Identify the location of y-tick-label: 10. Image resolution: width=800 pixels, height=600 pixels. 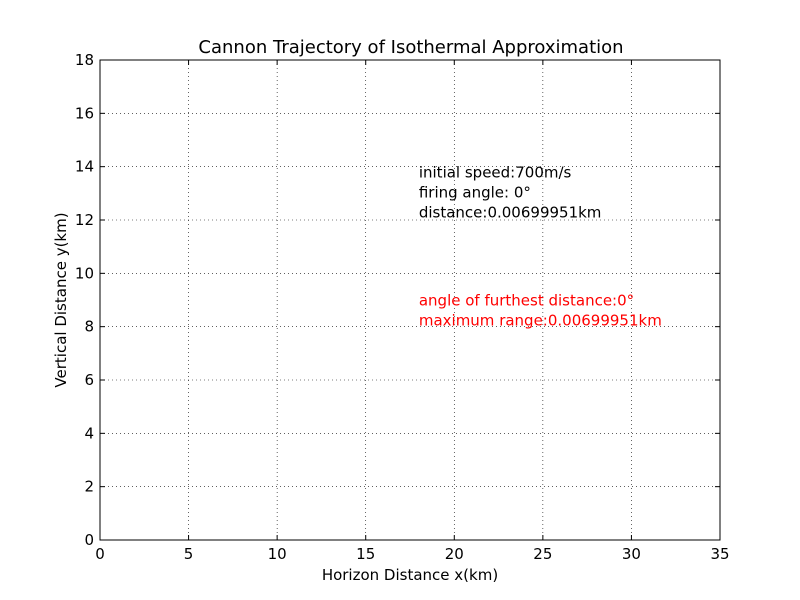
(84, 273).